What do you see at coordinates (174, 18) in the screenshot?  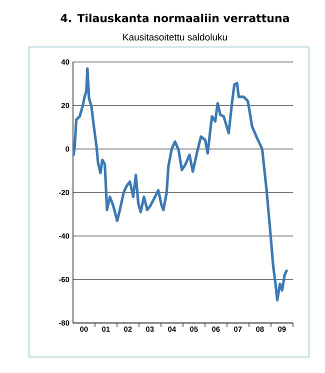 I see `chart-title: 4. Tilauskanta normaaliin verrattuna` at bounding box center [174, 18].